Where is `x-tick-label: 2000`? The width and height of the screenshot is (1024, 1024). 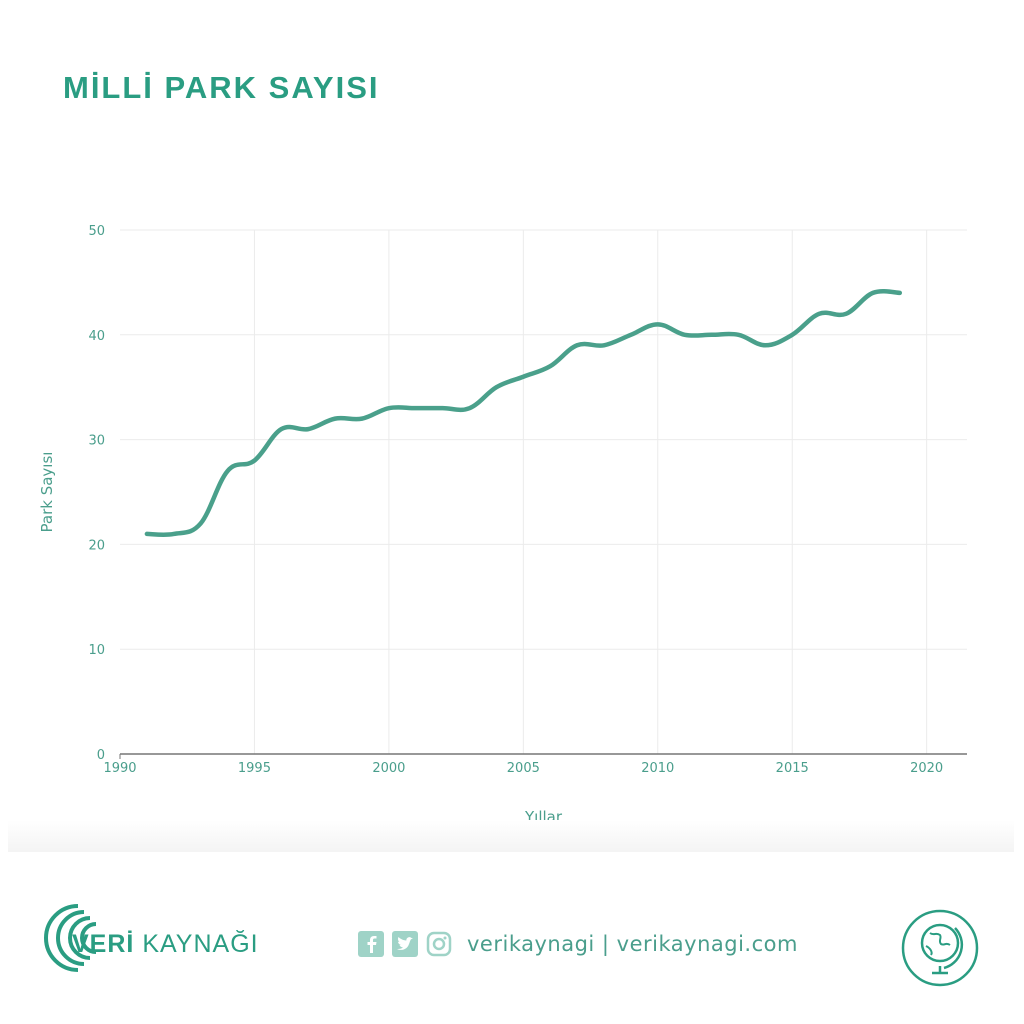 x-tick-label: 2000 is located at coordinates (388, 768).